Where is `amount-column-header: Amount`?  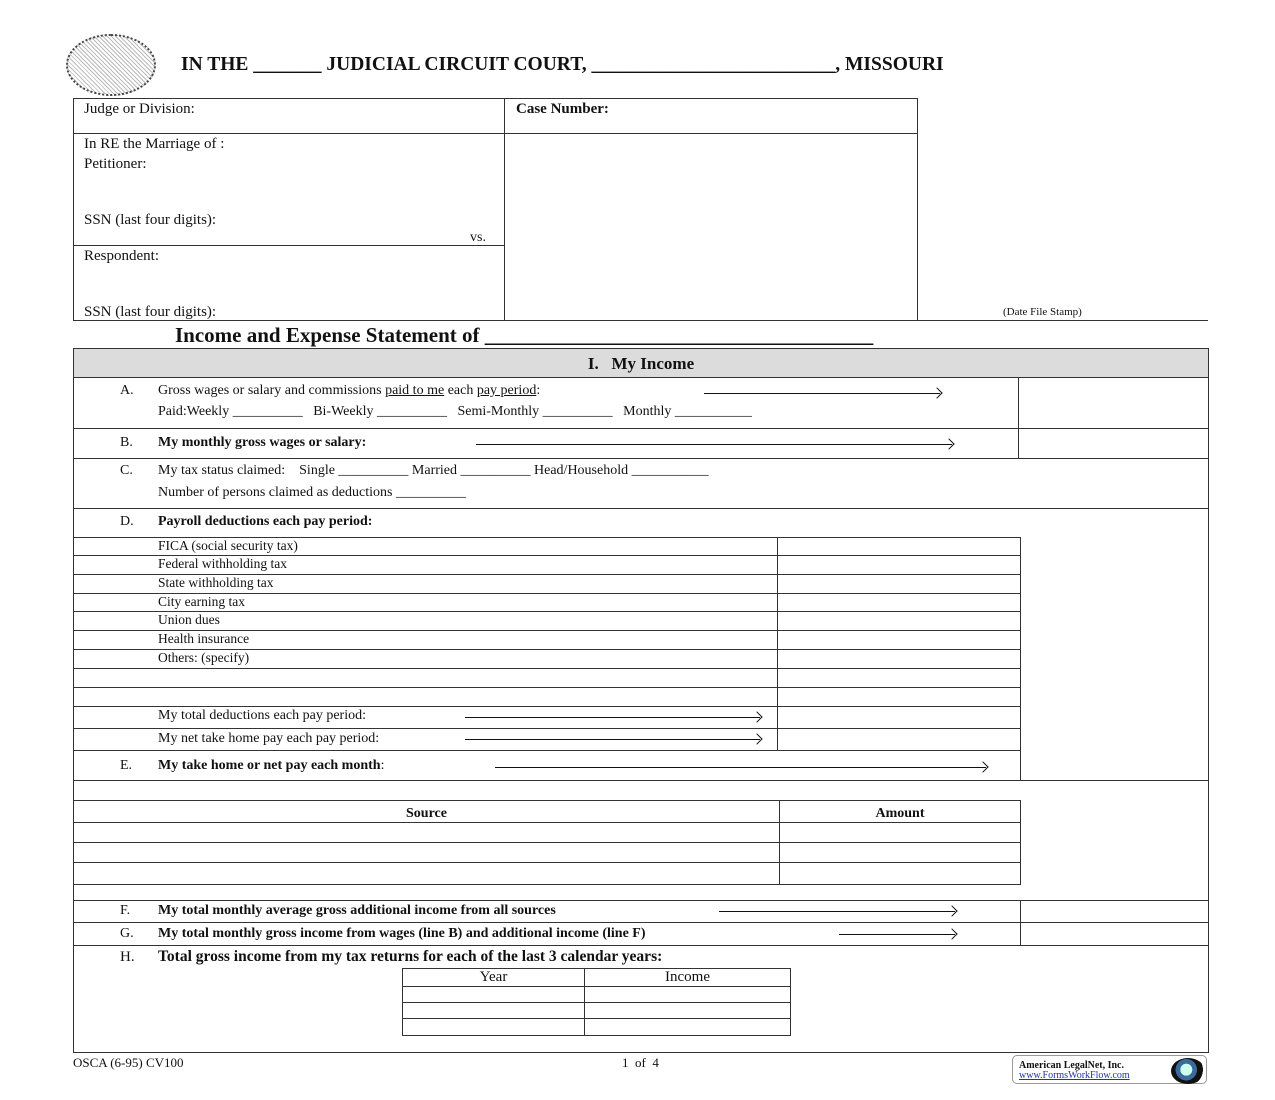
amount-column-header: Amount is located at coordinates (900, 813).